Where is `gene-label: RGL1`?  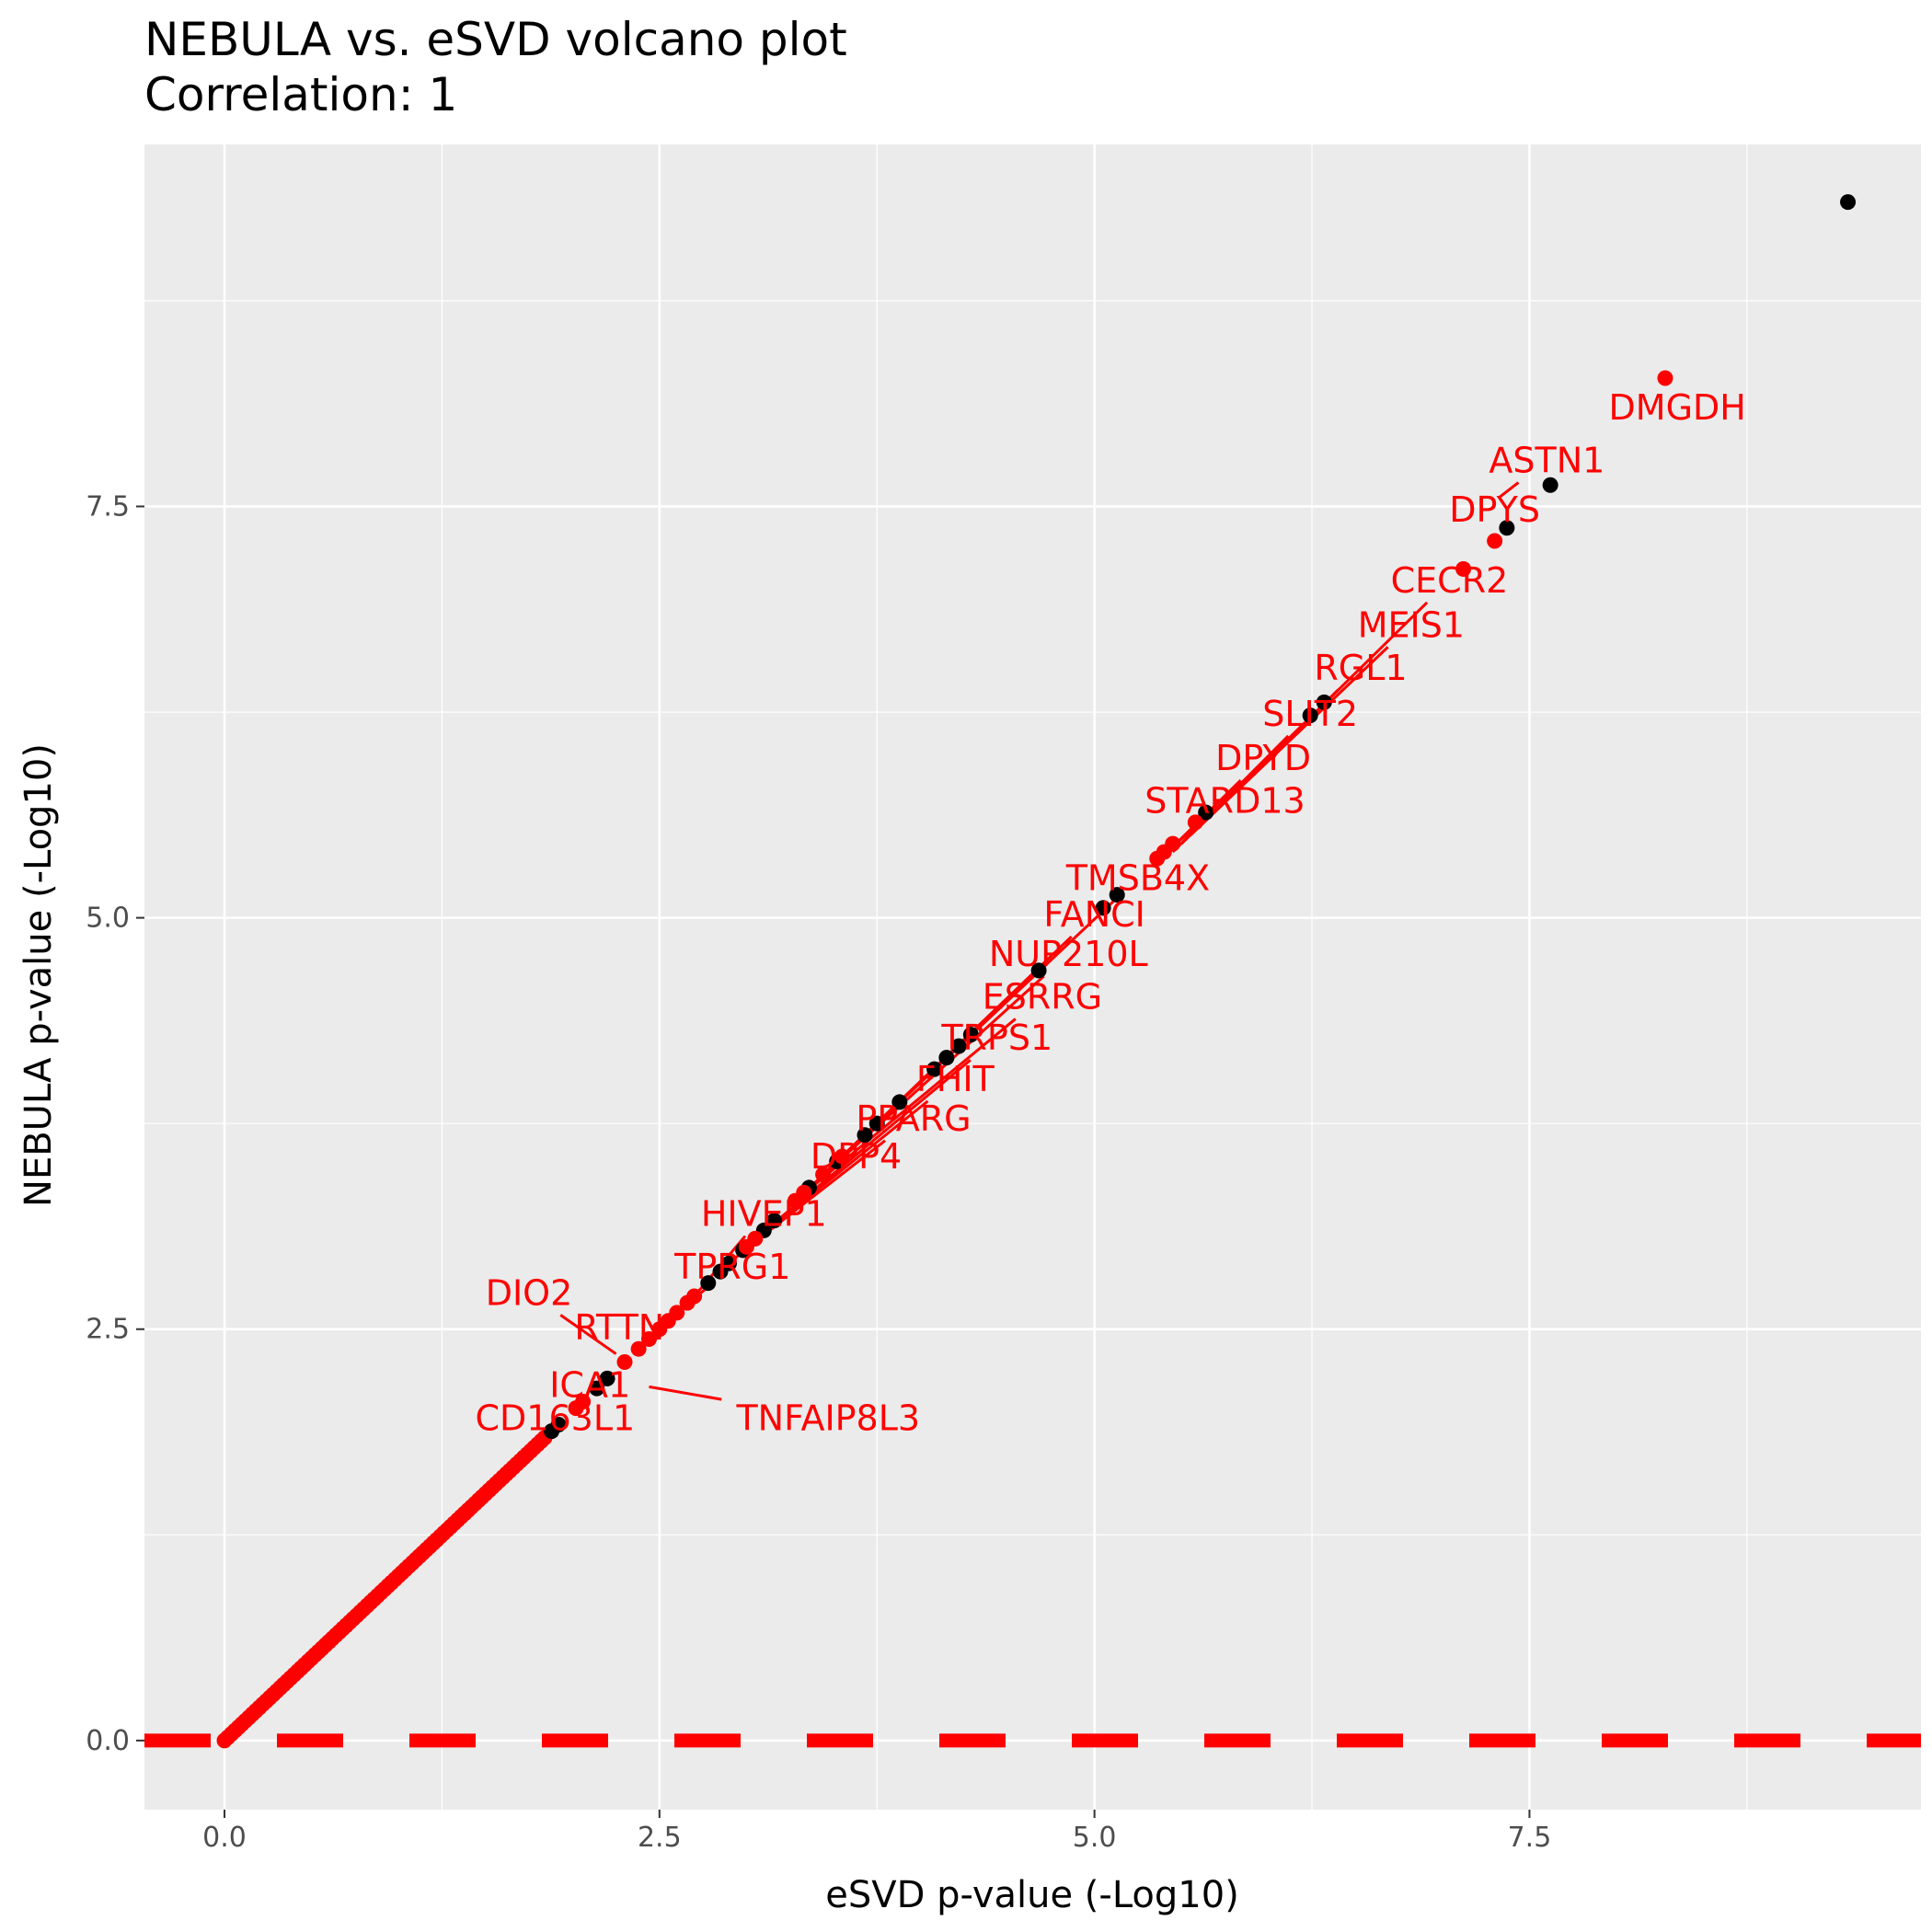 gene-label: RGL1 is located at coordinates (1360, 668).